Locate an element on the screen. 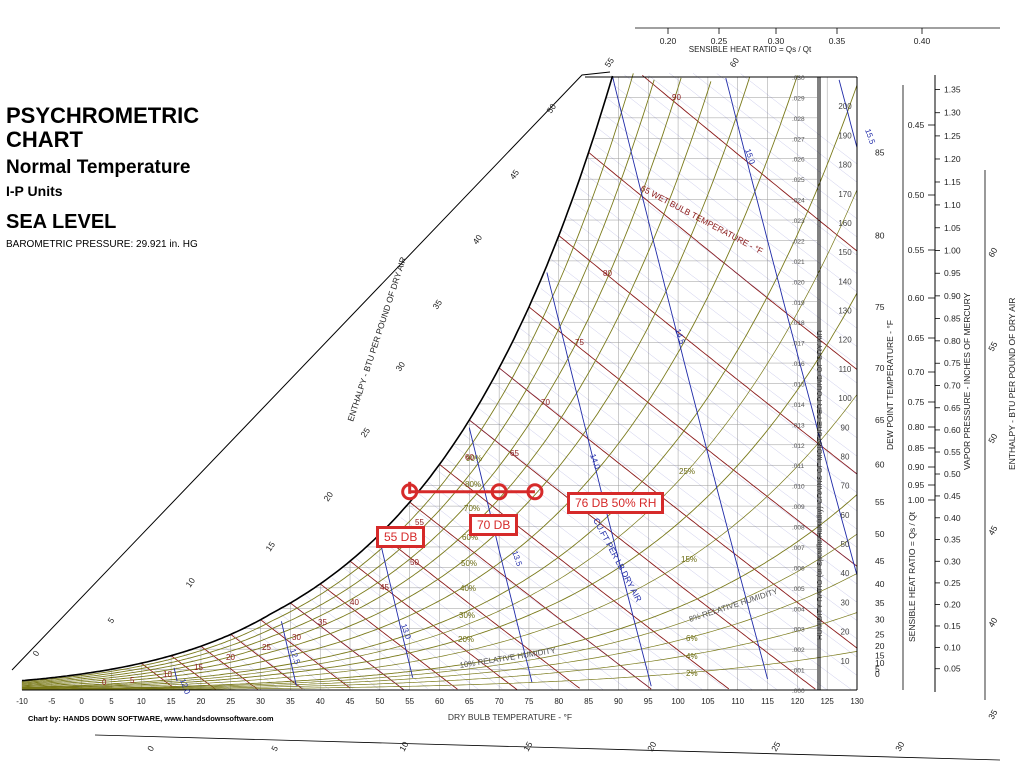  rh-curve-label: 90% is located at coordinates (474, 458).